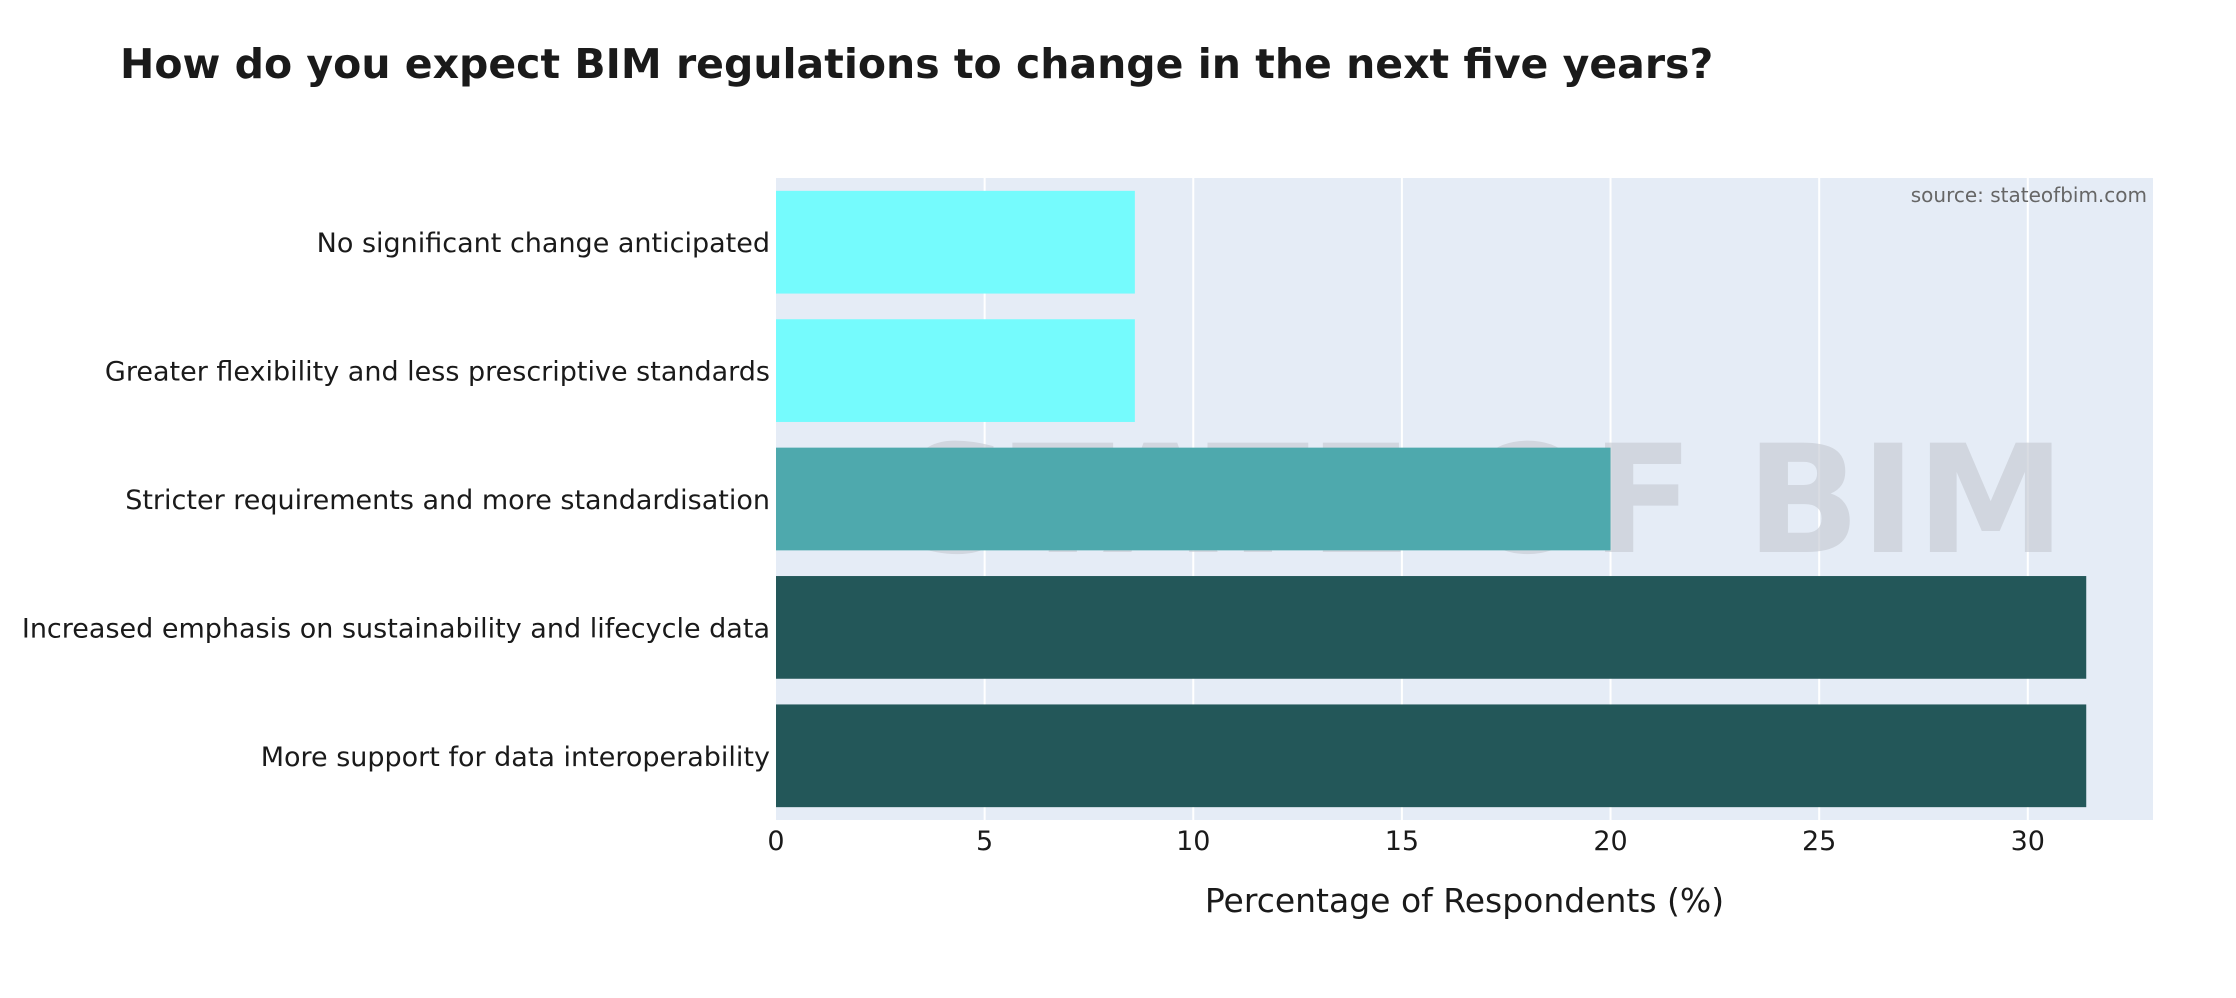 The height and width of the screenshot is (998, 2236). I want to click on x-tick-labels: 0 5 10 15 20 25 30, so click(1406, 841).